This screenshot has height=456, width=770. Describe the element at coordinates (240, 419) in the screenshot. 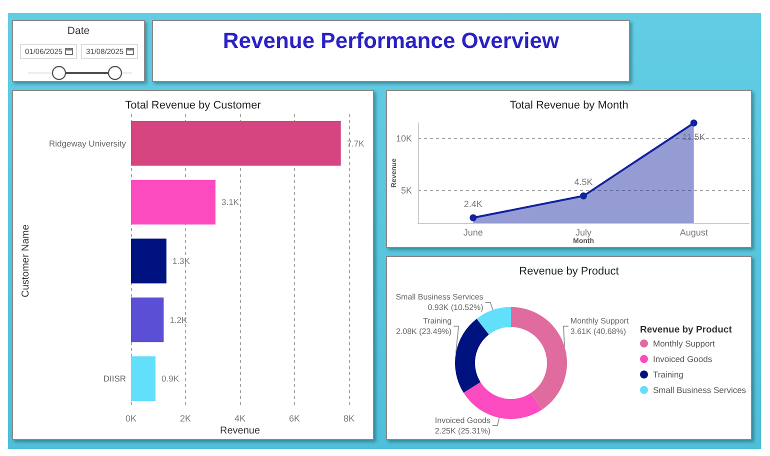

I see `x-tick-label: 4K` at that location.